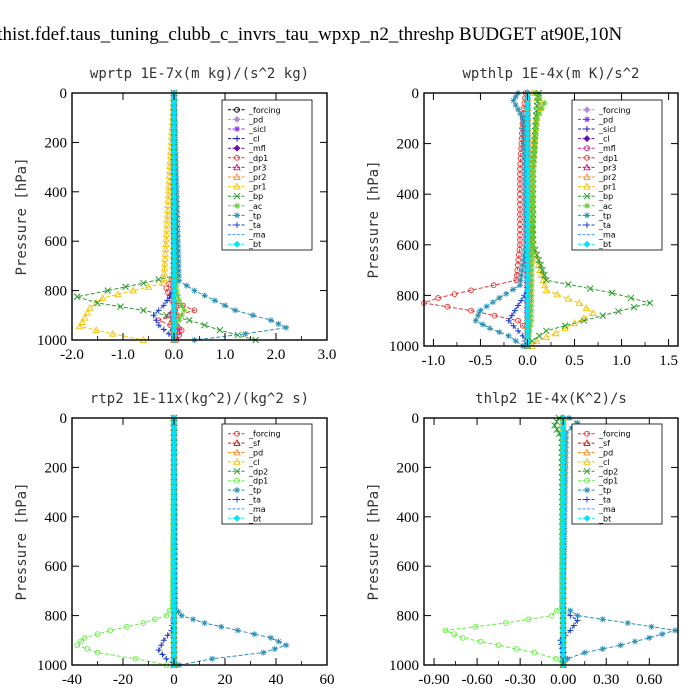 The image size is (700, 700). What do you see at coordinates (72, 680) in the screenshot?
I see `x-tick-label: -40` at bounding box center [72, 680].